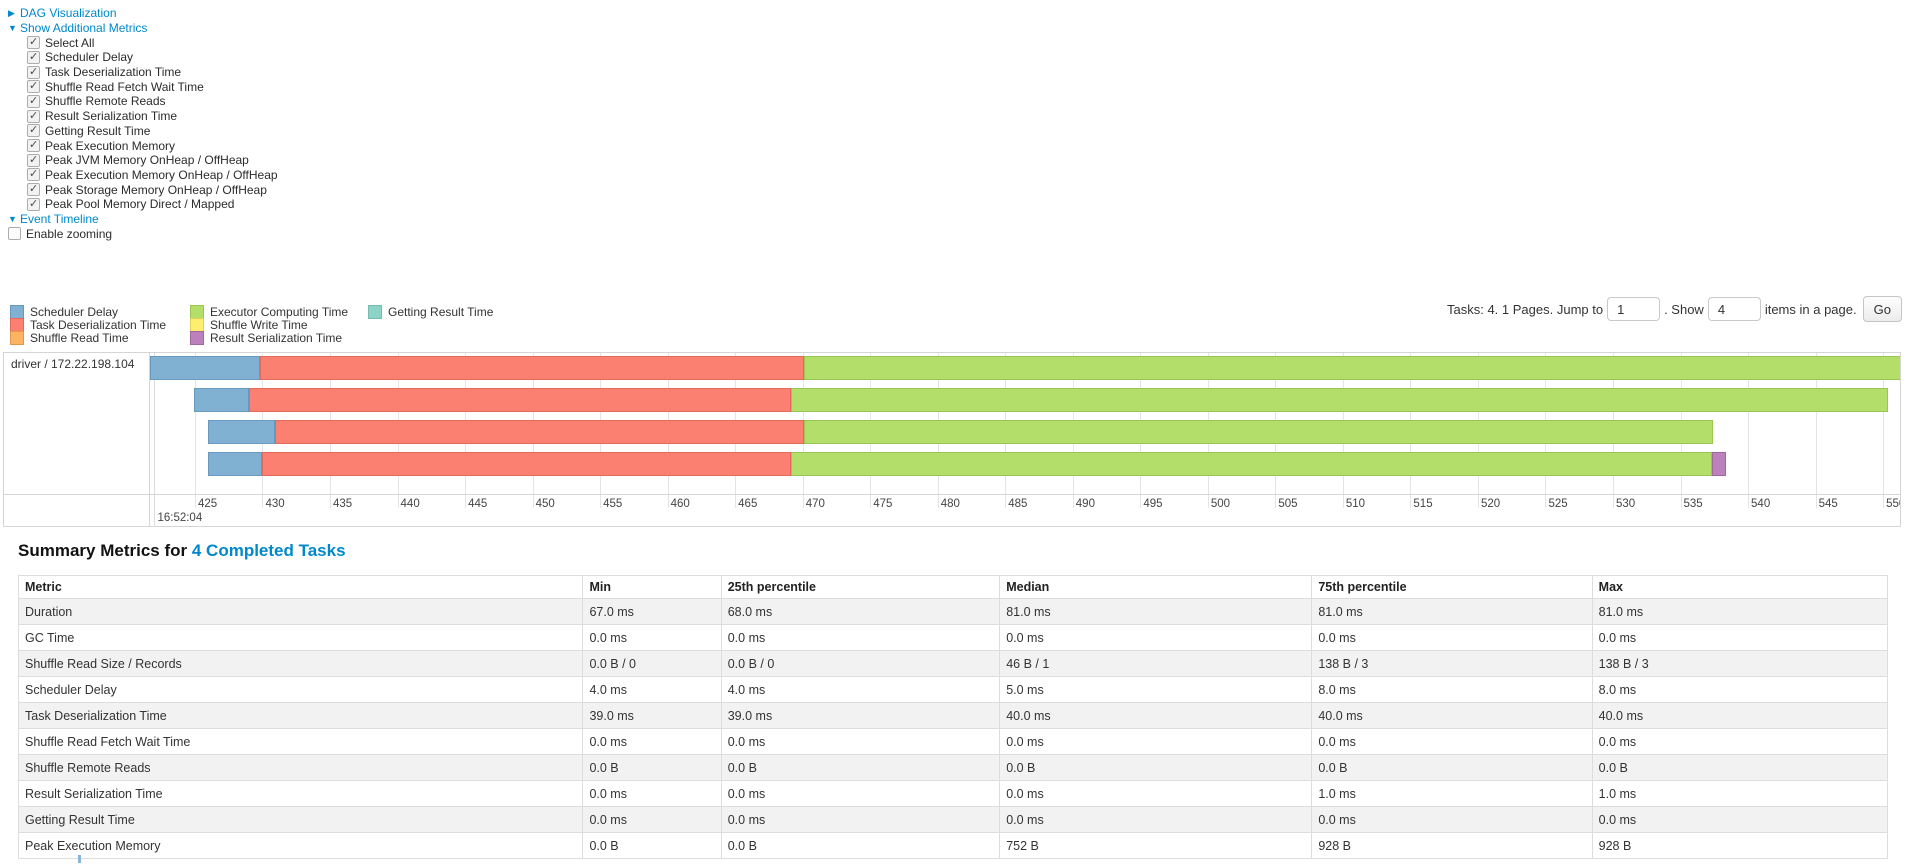 The height and width of the screenshot is (865, 1907). Describe the element at coordinates (815, 504) in the screenshot. I see `axis-tick-label: 470` at that location.